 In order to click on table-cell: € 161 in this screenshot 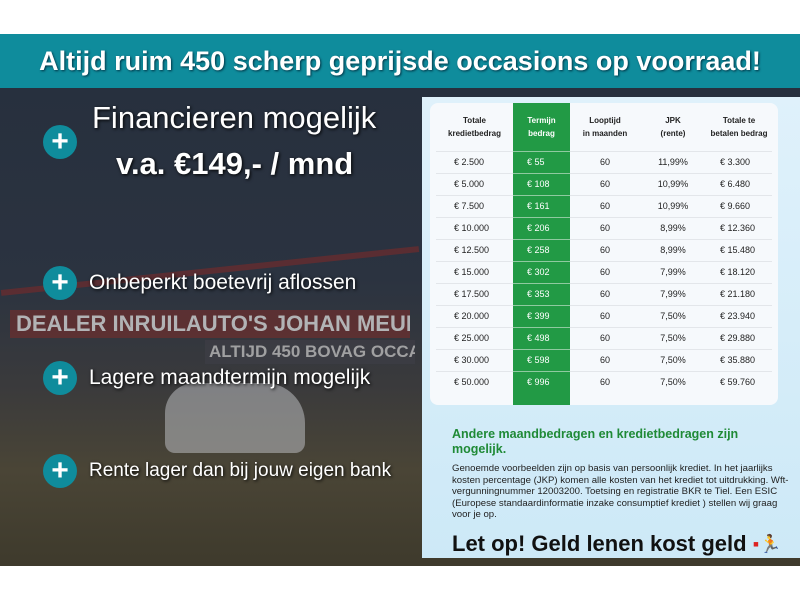, I will do `click(541, 205)`.